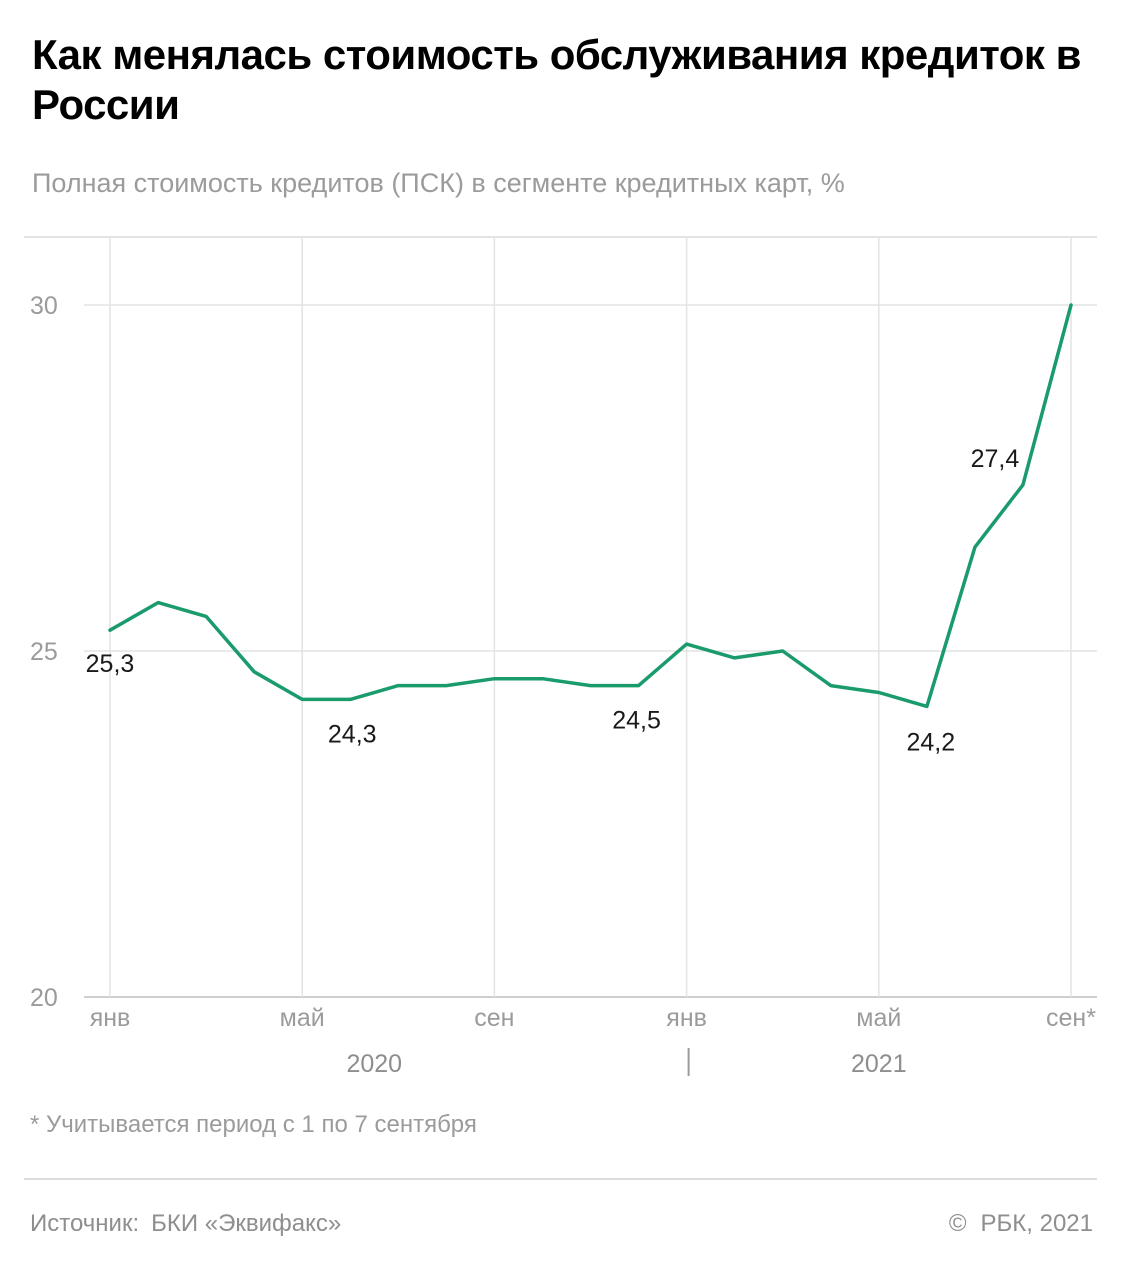 This screenshot has height=1280, width=1127. What do you see at coordinates (352, 734) in the screenshot?
I see `data-label-24,3: 24,3` at bounding box center [352, 734].